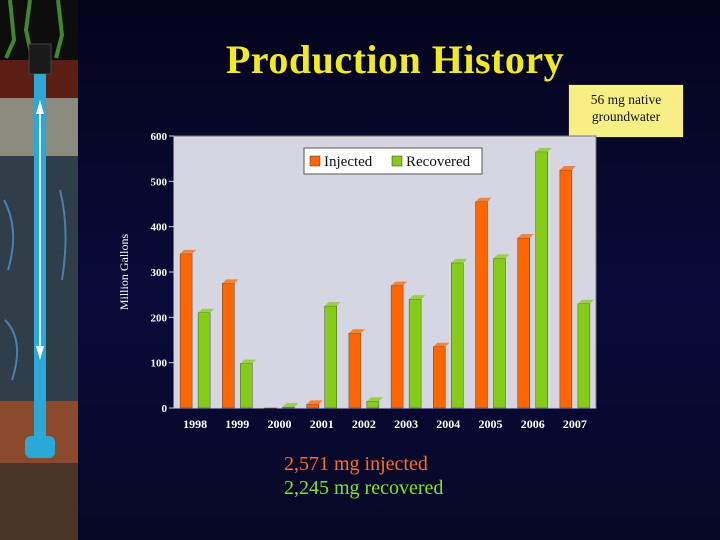  Describe the element at coordinates (159, 228) in the screenshot. I see `y-tick-label: 400` at that location.